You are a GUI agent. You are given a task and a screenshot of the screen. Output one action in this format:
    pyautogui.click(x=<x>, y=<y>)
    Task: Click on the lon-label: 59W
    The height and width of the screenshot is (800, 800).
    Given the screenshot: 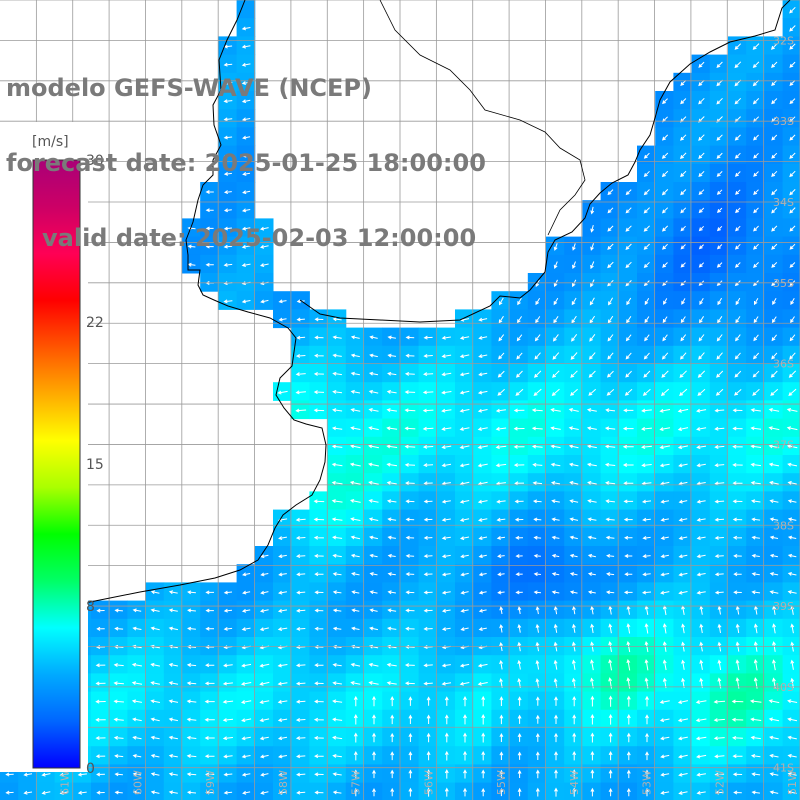 What is the action you would take?
    pyautogui.click(x=210, y=782)
    